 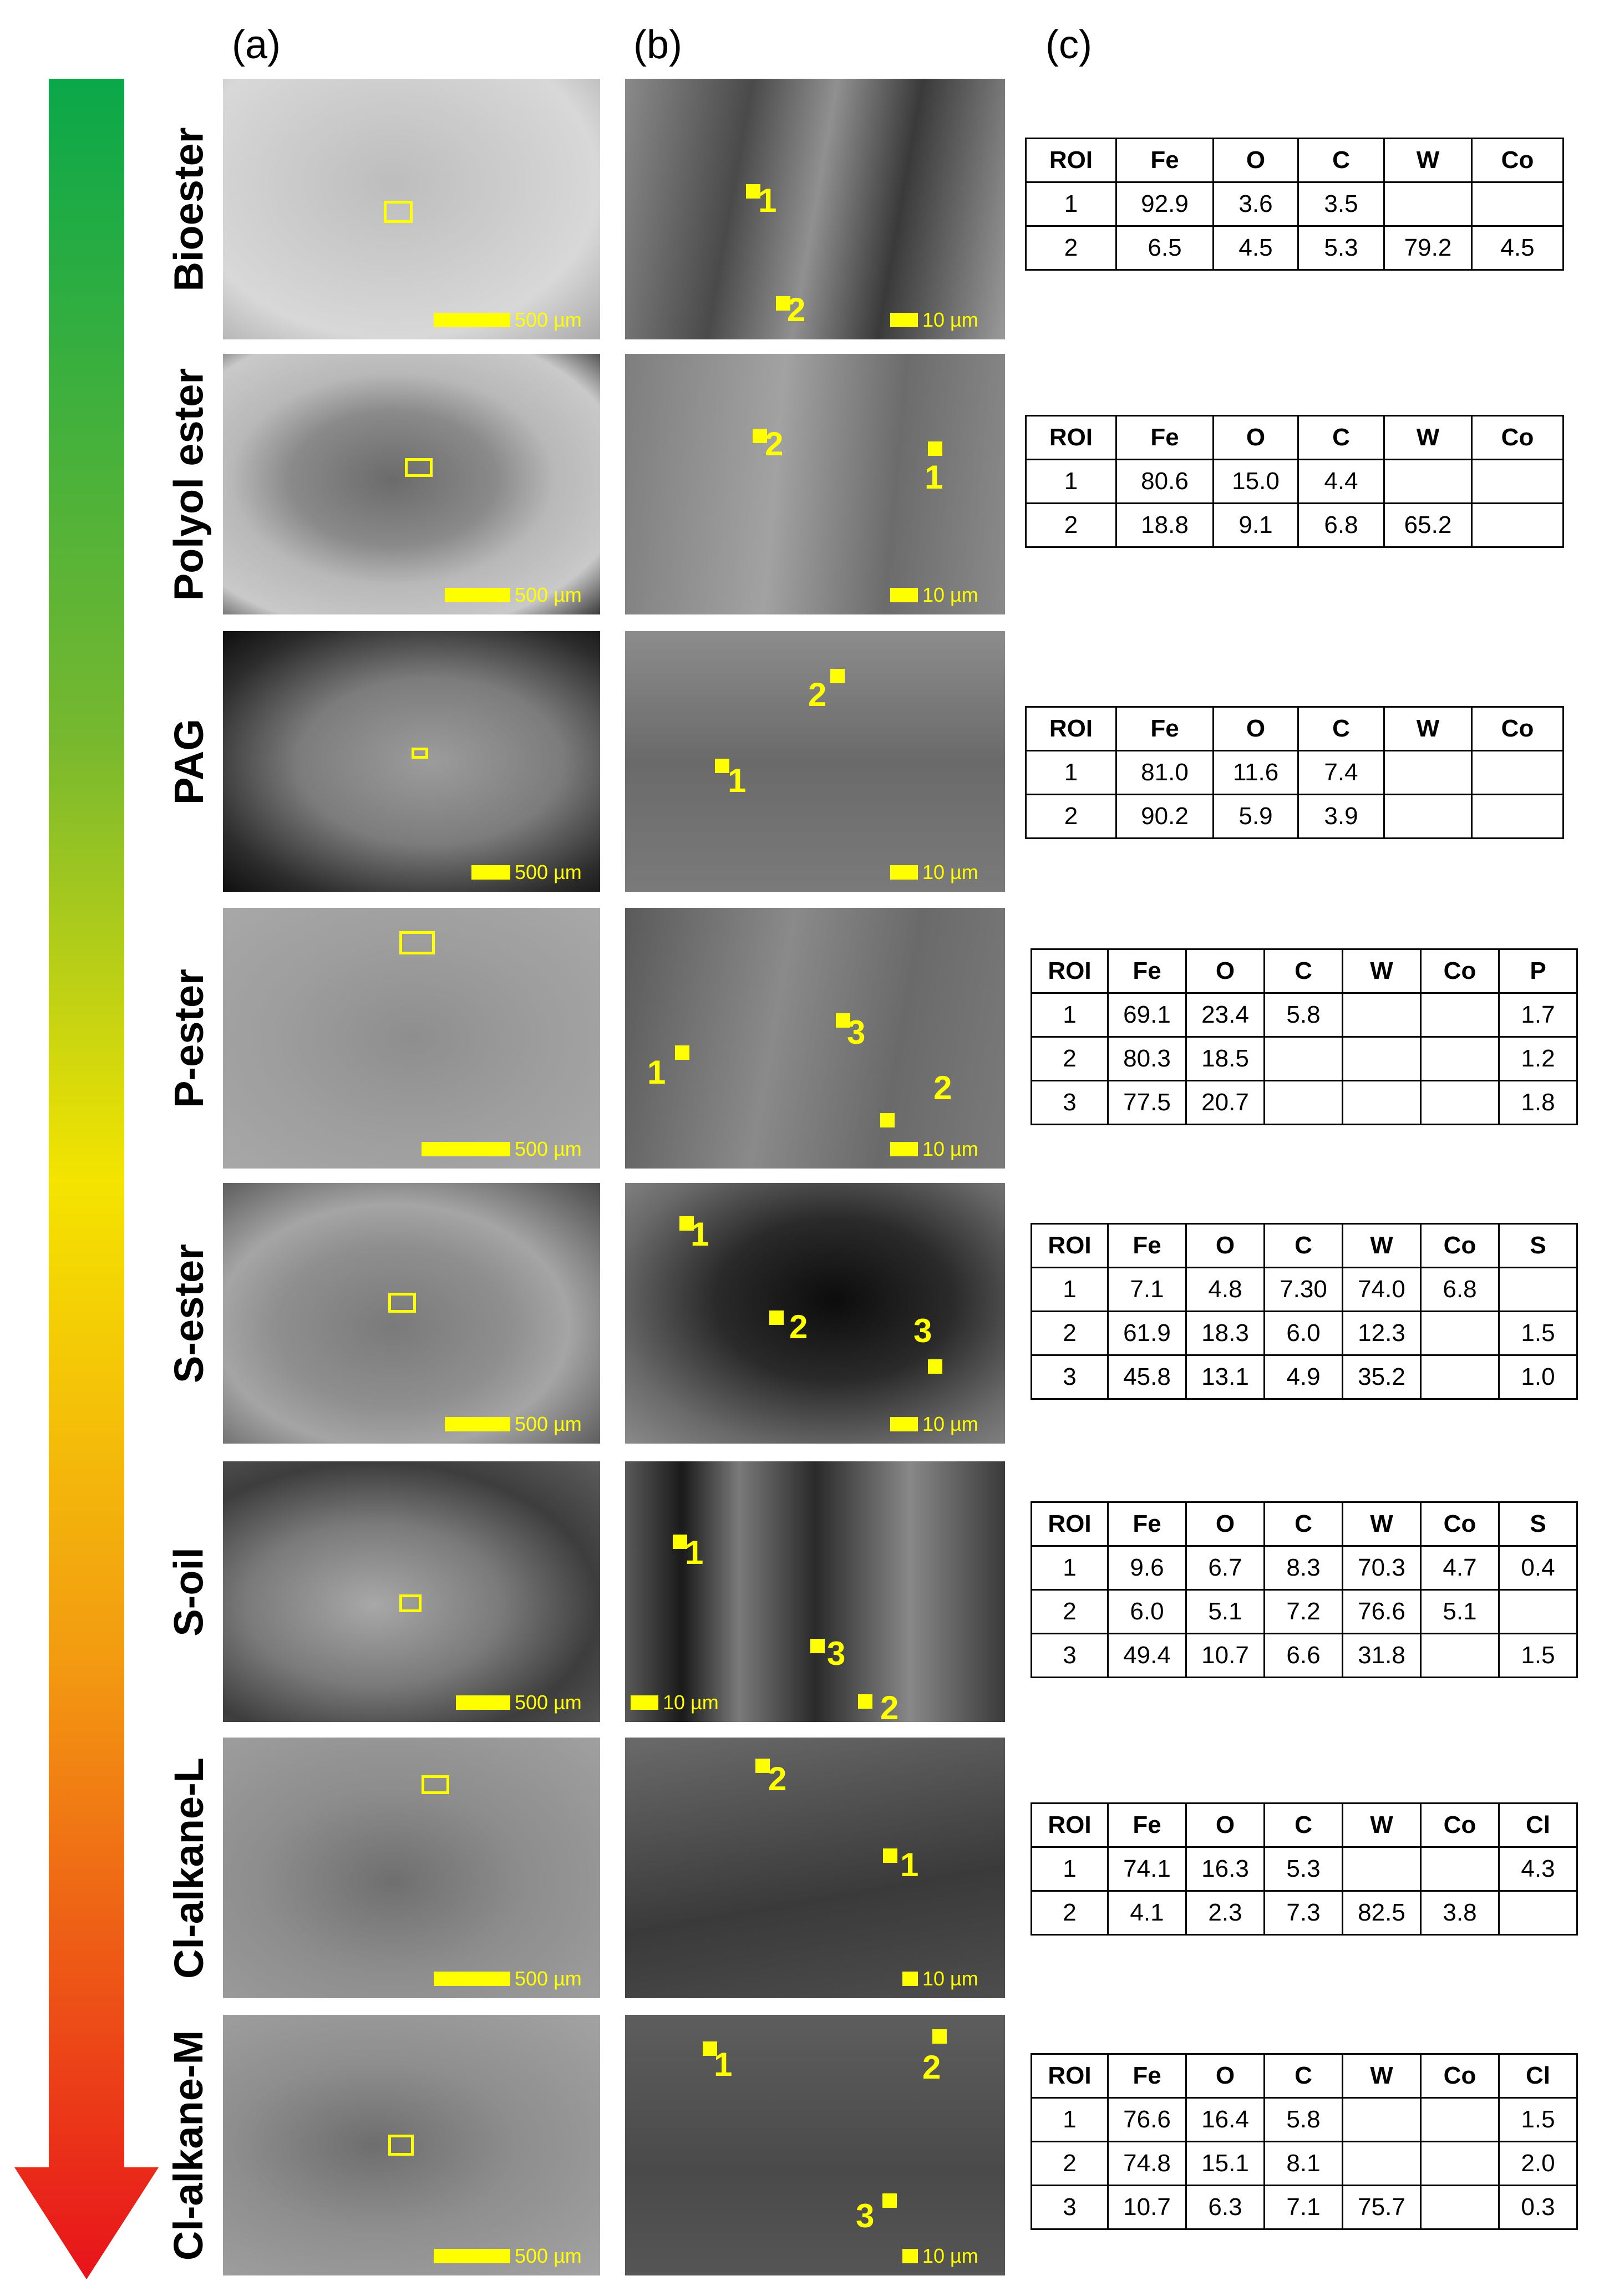 I want to click on table-cell: 3, so click(x=1070, y=1102).